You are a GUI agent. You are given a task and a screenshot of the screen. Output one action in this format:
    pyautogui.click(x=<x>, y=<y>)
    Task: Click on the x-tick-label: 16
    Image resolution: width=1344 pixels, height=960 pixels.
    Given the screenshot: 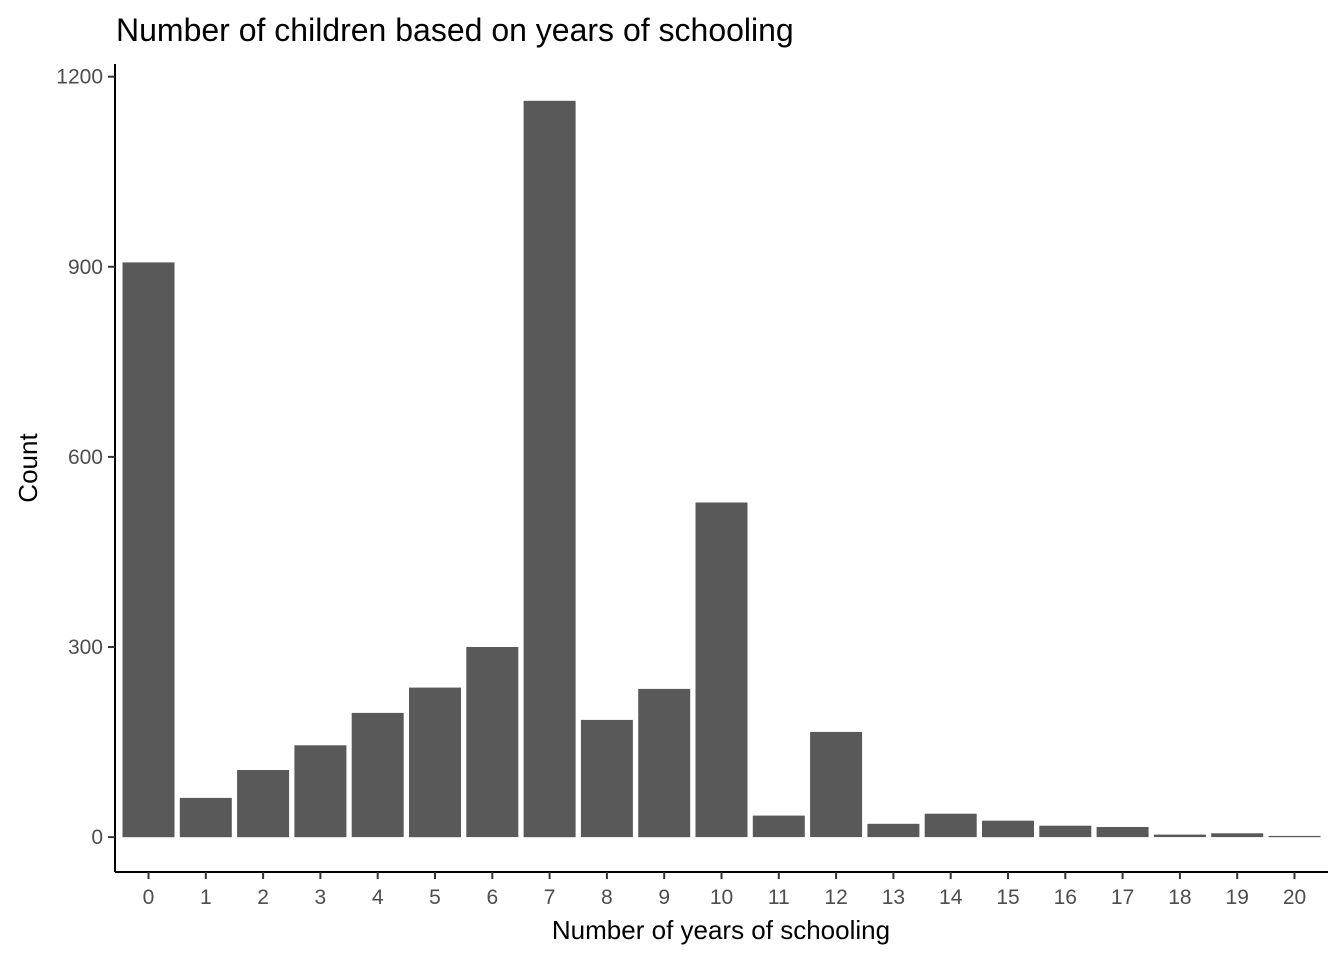 What is the action you would take?
    pyautogui.click(x=1065, y=897)
    